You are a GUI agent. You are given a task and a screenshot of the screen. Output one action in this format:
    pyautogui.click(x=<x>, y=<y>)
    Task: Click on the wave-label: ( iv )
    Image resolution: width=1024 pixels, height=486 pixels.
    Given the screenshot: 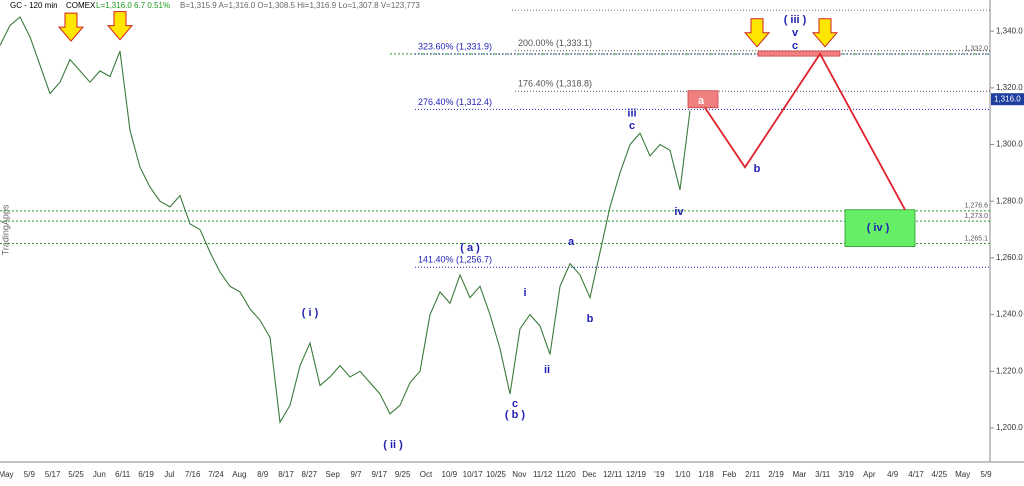 What is the action you would take?
    pyautogui.click(x=878, y=228)
    